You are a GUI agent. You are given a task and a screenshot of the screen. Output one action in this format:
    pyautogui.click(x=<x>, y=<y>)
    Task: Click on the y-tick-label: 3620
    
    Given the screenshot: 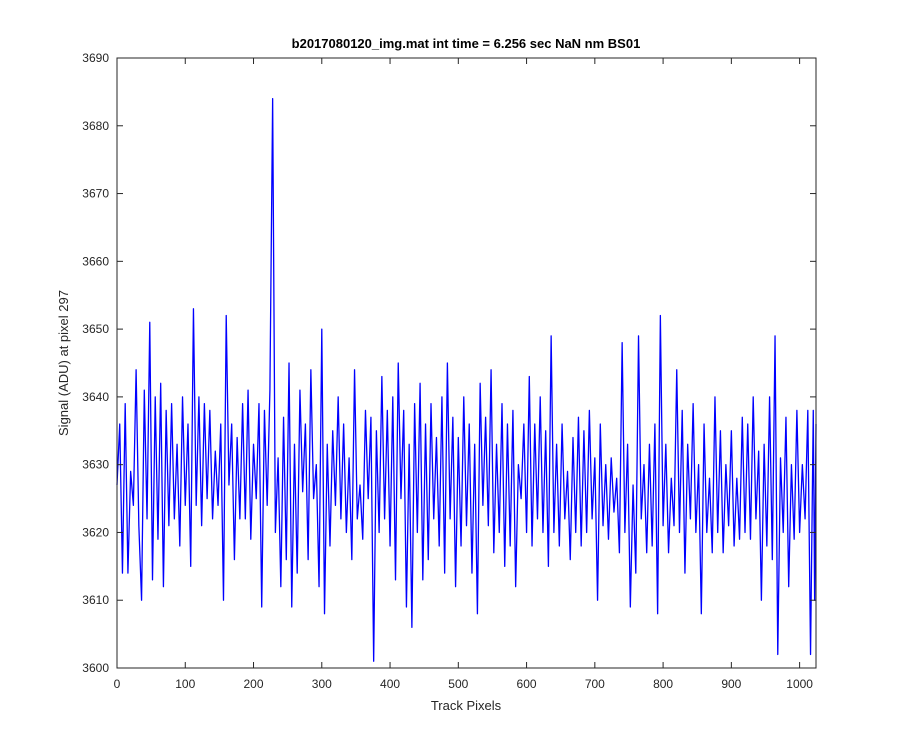 What is the action you would take?
    pyautogui.click(x=95, y=532)
    